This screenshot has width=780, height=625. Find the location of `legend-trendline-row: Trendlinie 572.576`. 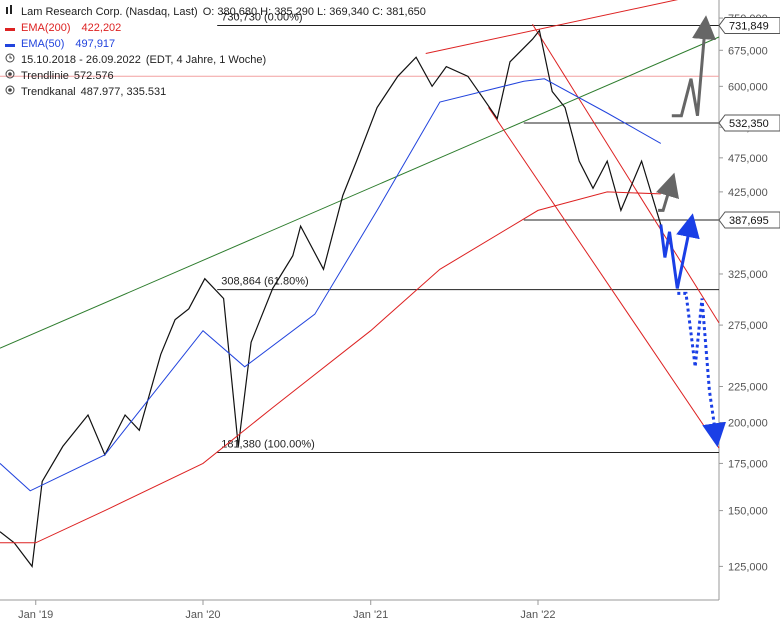

legend-trendline-row: Trendlinie 572.576 is located at coordinates (215, 76).